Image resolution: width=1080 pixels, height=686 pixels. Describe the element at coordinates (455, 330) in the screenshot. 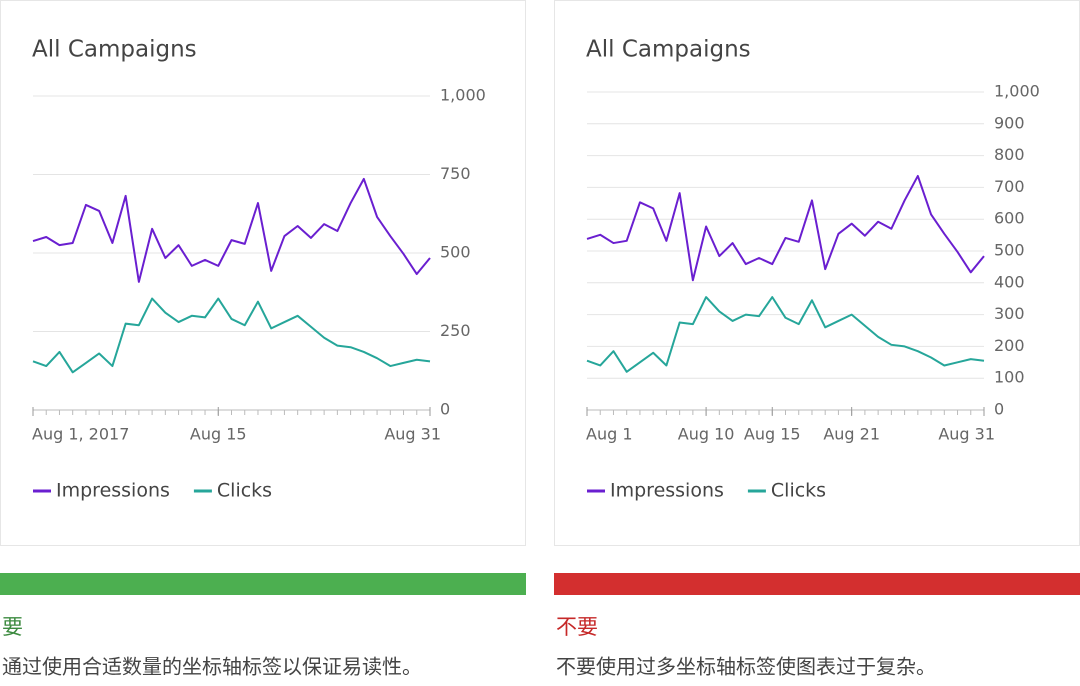

I see `y-tick-label: 250` at that location.